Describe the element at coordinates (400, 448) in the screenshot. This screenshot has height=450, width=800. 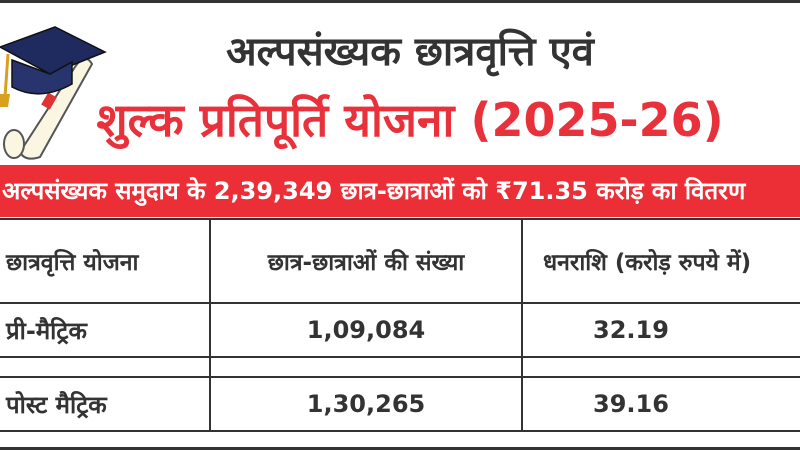
I see `bottom-border` at that location.